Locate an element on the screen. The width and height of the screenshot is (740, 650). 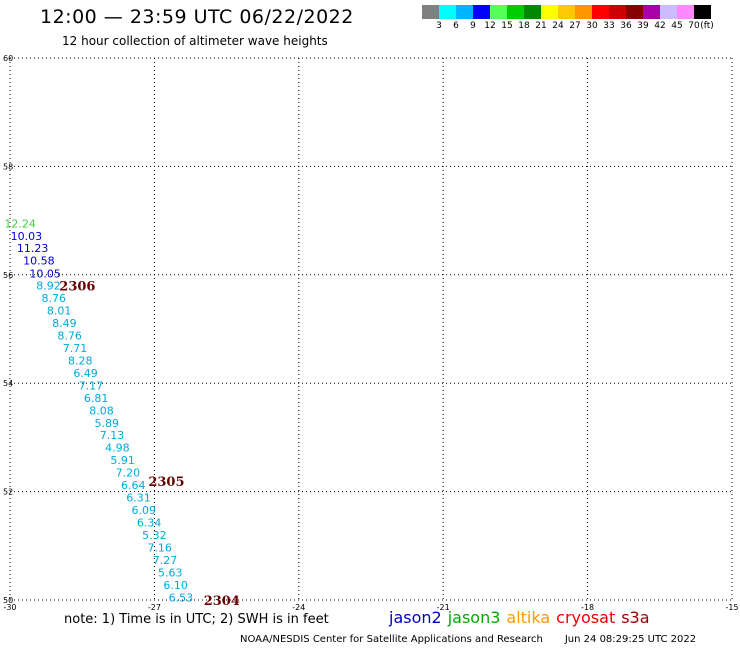
x-tick-label: -30 is located at coordinates (9, 607).